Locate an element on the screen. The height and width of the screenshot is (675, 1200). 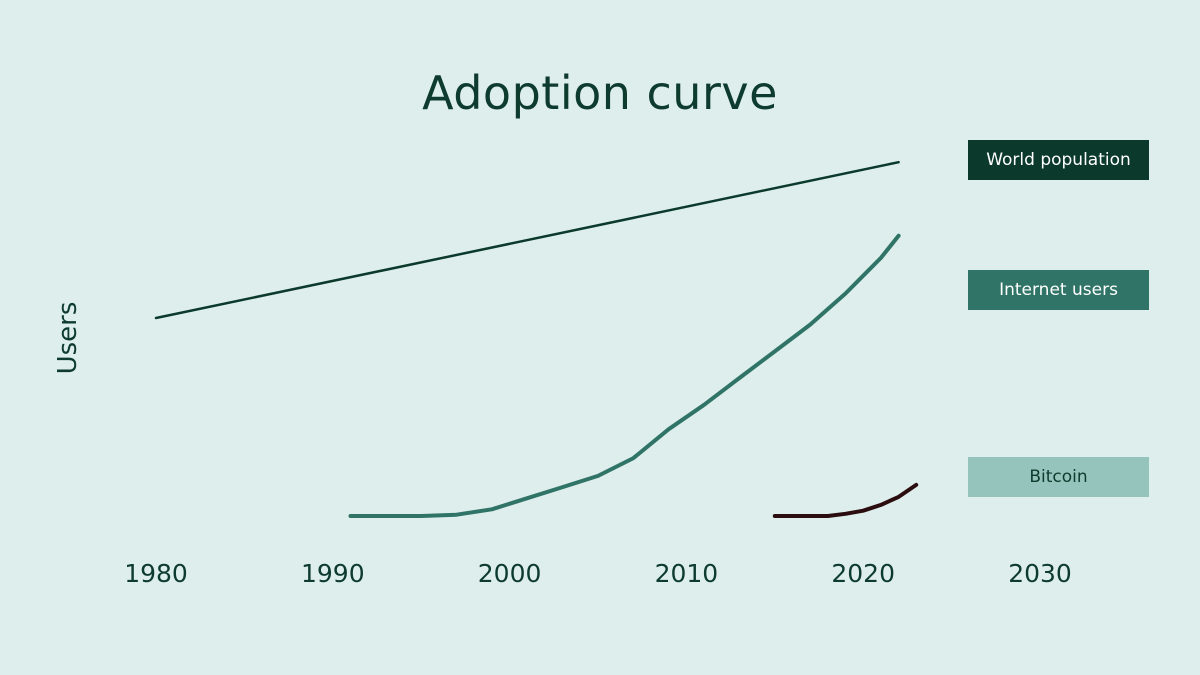
legend-internet-users: Internet users is located at coordinates (1058, 290).